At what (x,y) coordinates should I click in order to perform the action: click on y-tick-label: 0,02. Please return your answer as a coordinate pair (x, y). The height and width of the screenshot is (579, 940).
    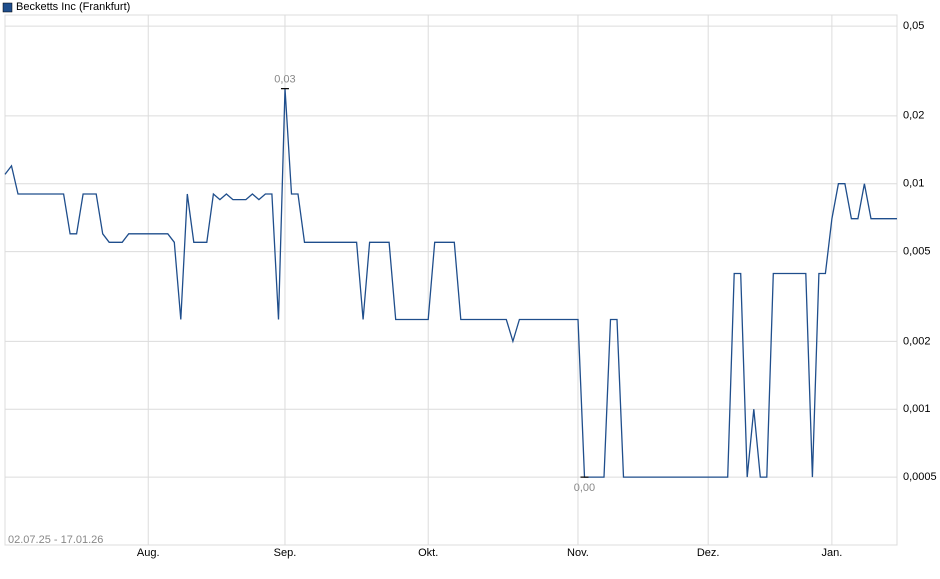
    Looking at the image, I should click on (913, 116).